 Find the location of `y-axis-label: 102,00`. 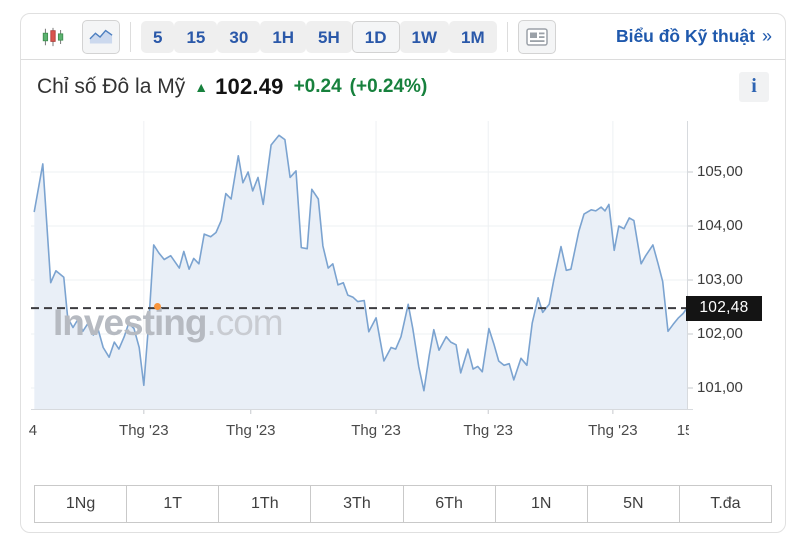

y-axis-label: 102,00 is located at coordinates (720, 333).